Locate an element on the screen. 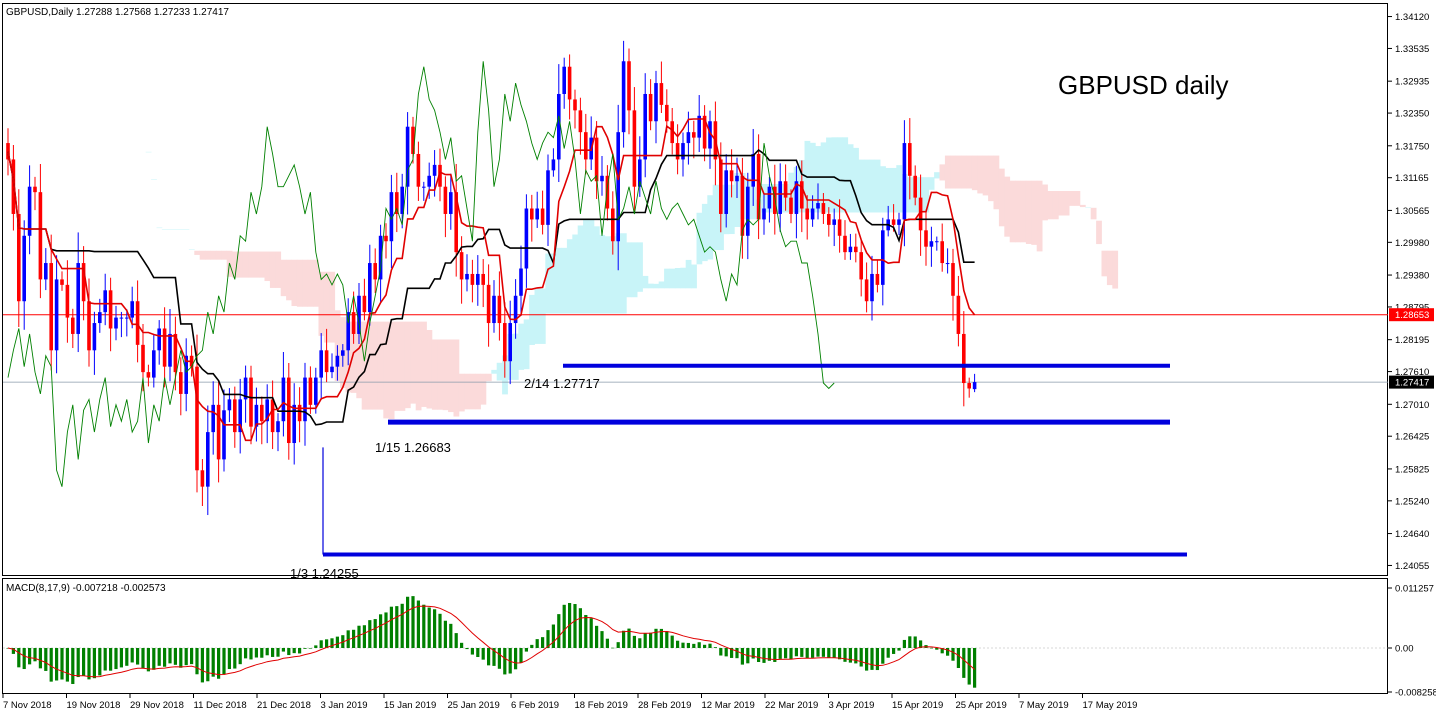 The image size is (1436, 721). price-tick-label: 1.31750 is located at coordinates (1412, 146).